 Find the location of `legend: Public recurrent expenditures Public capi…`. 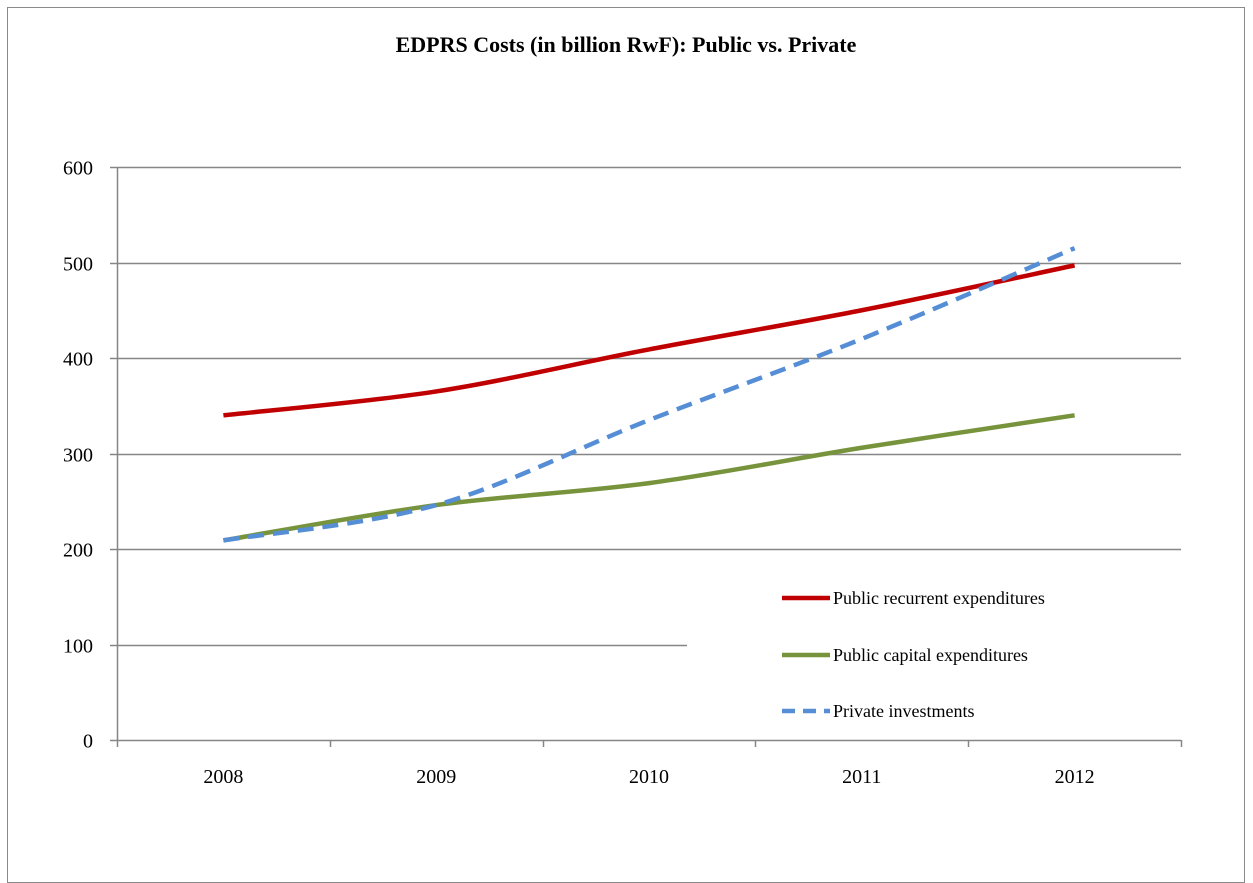

legend: Public recurrent expenditures Public capi… is located at coordinates (913, 654).